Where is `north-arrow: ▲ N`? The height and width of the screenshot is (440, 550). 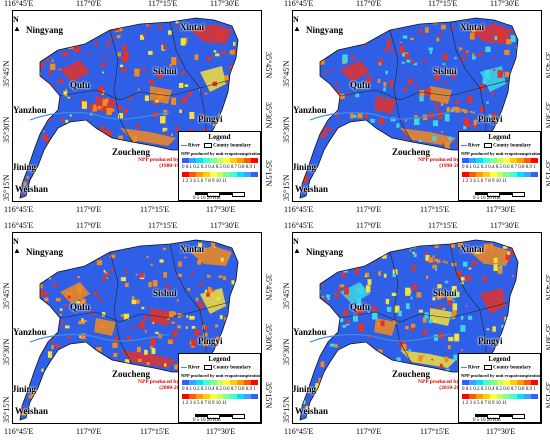
north-arrow: ▲ N is located at coordinates (297, 246).